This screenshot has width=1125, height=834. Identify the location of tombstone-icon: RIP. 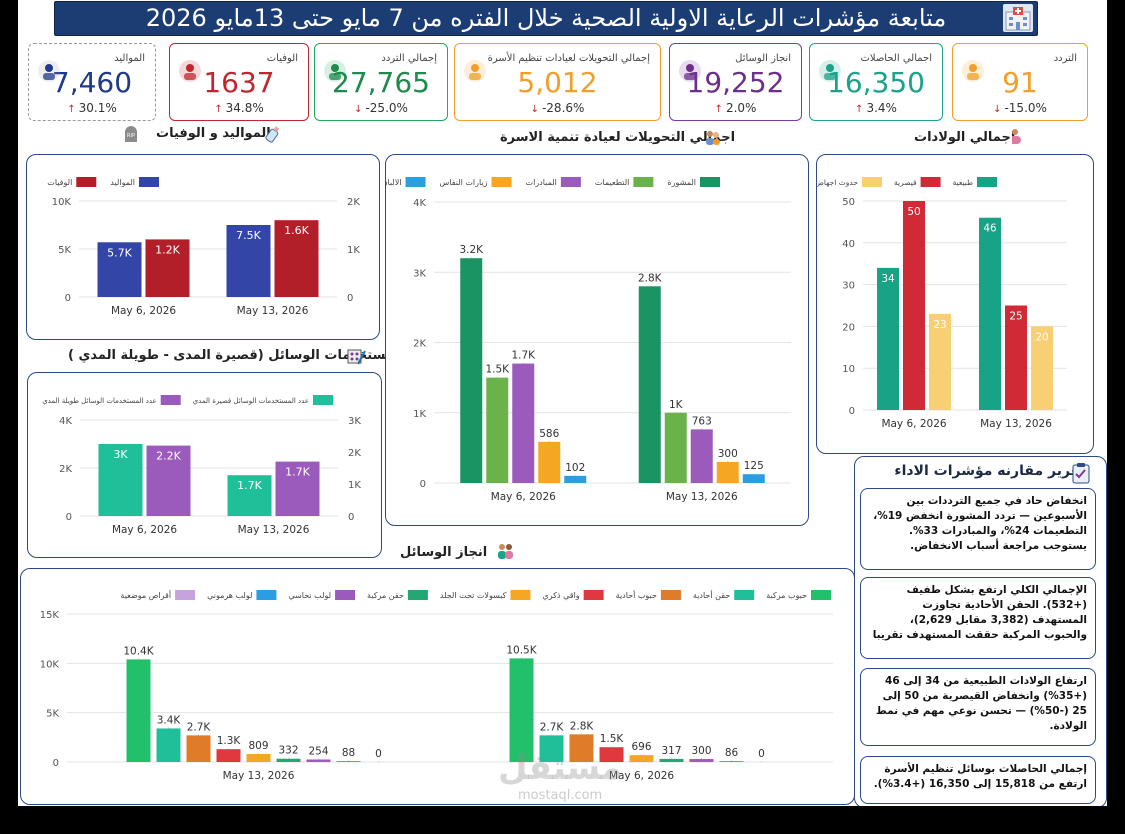
(131, 134).